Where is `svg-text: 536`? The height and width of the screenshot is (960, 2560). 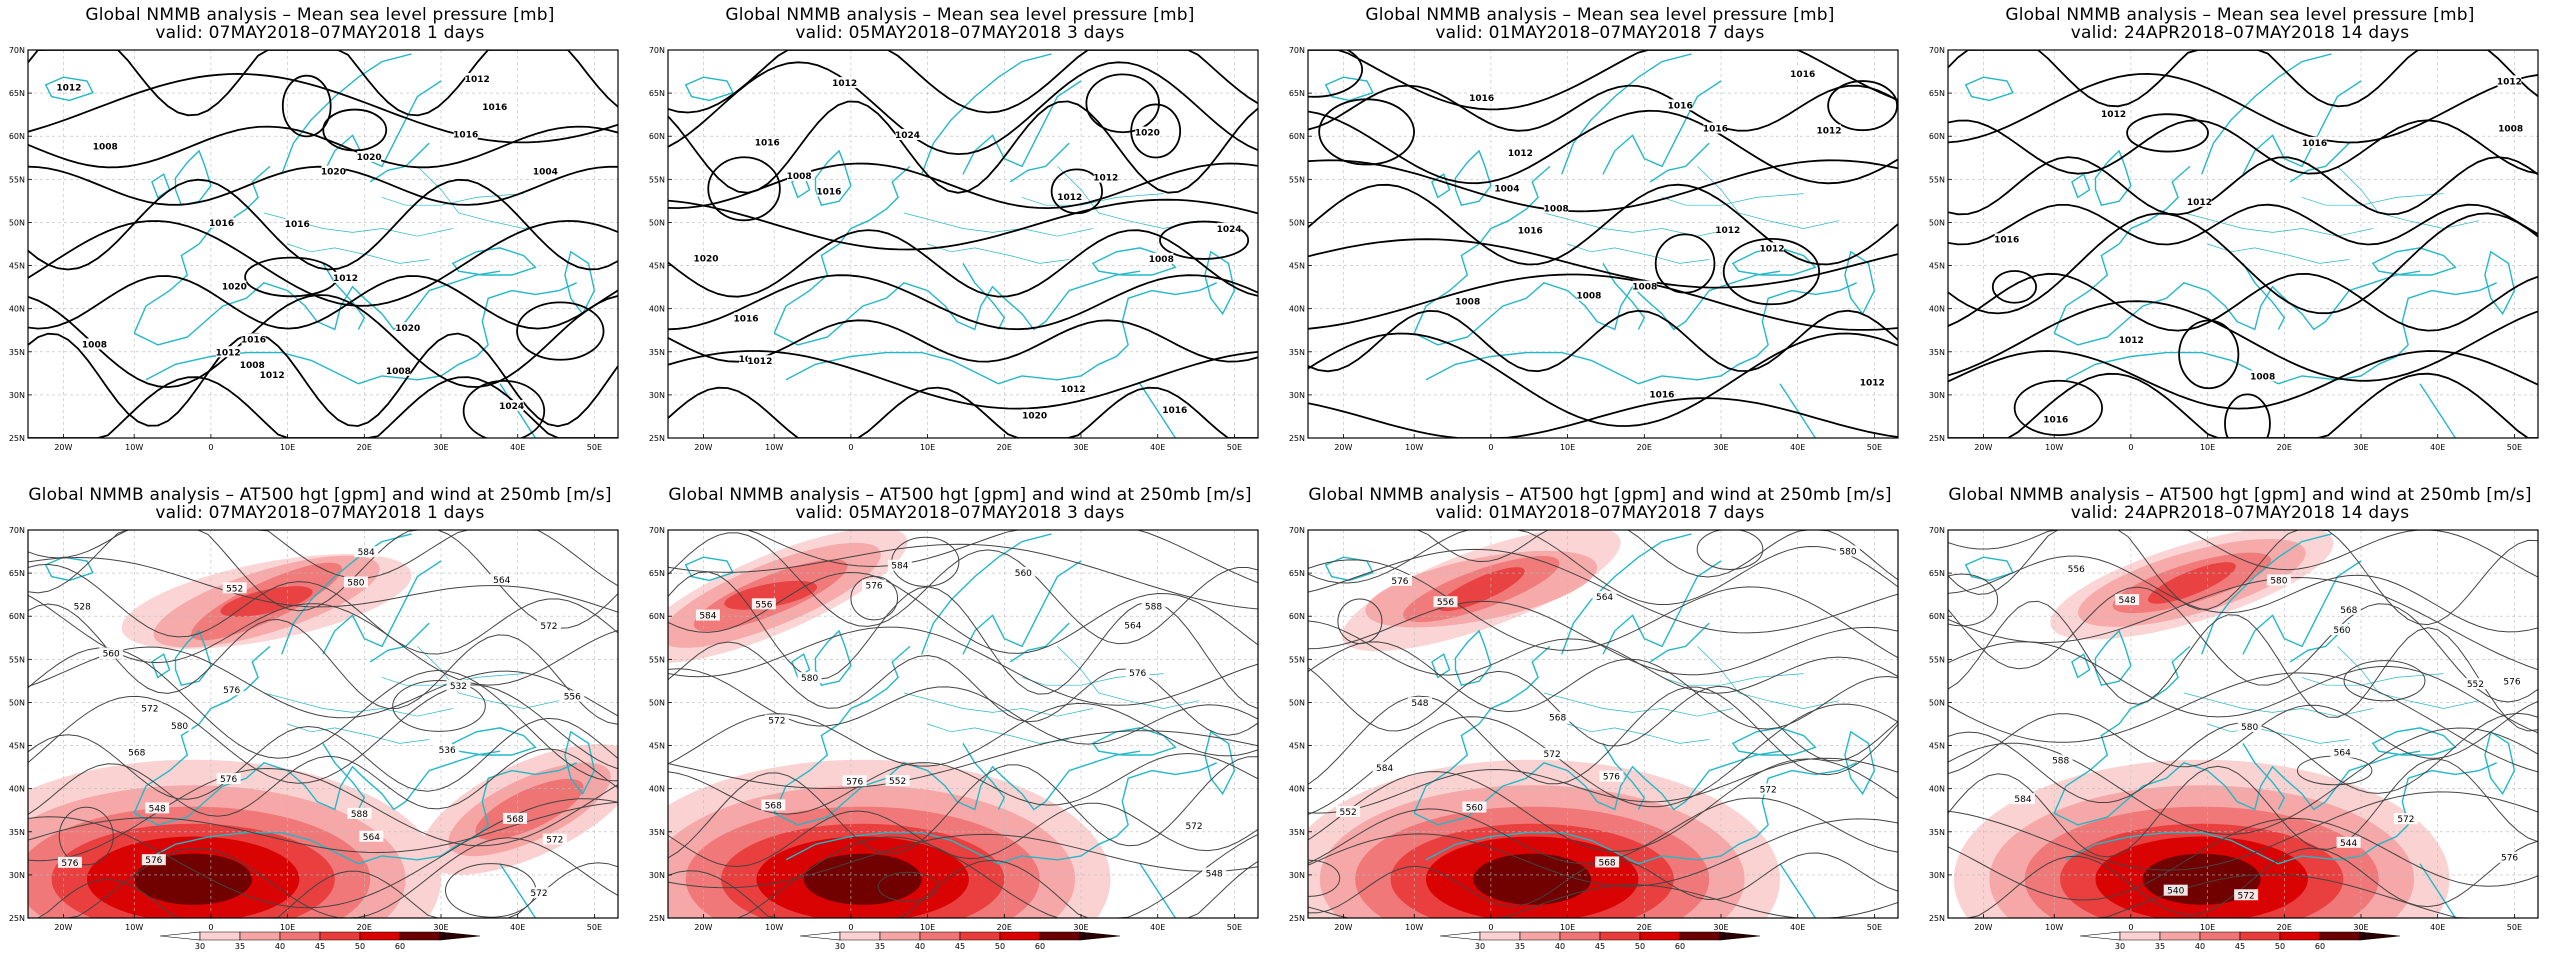
svg-text: 536 is located at coordinates (447, 751).